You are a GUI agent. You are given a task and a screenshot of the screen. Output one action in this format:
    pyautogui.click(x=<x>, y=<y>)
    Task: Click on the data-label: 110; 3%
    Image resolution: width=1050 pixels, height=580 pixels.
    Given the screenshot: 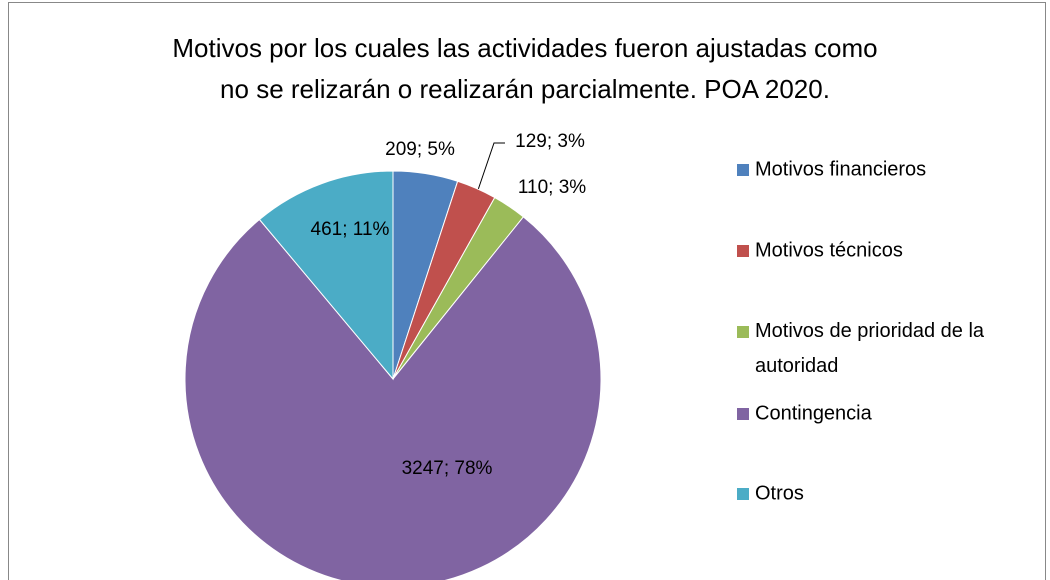 What is the action you would take?
    pyautogui.click(x=552, y=187)
    